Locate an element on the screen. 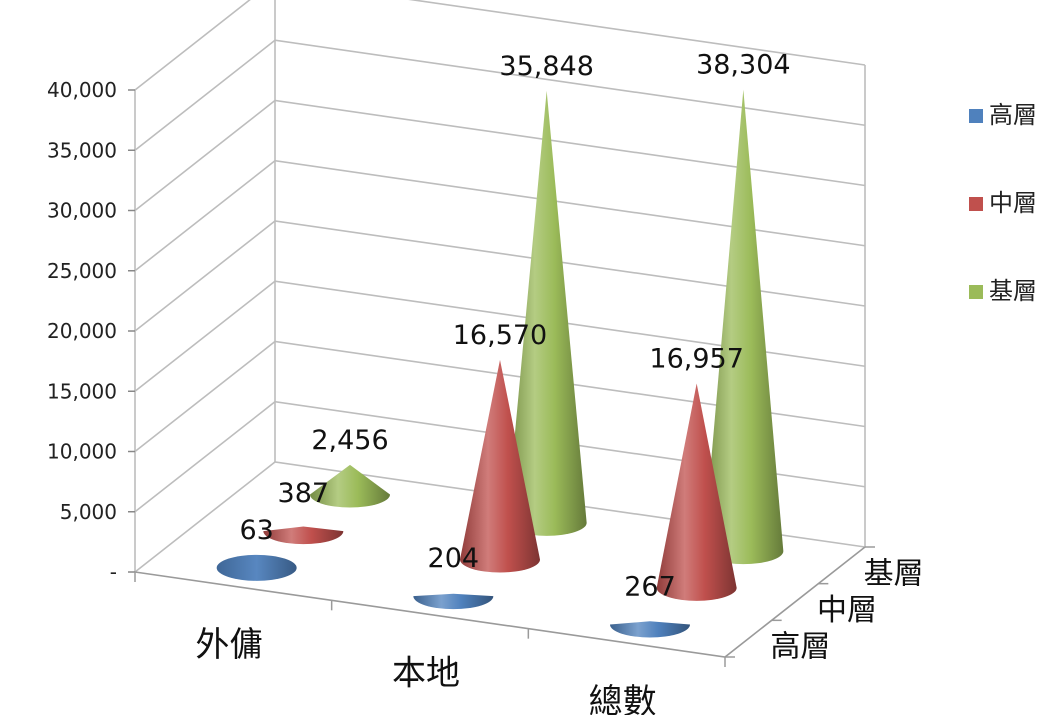 The image size is (1054, 715). data-label: 2,456 is located at coordinates (349, 440).